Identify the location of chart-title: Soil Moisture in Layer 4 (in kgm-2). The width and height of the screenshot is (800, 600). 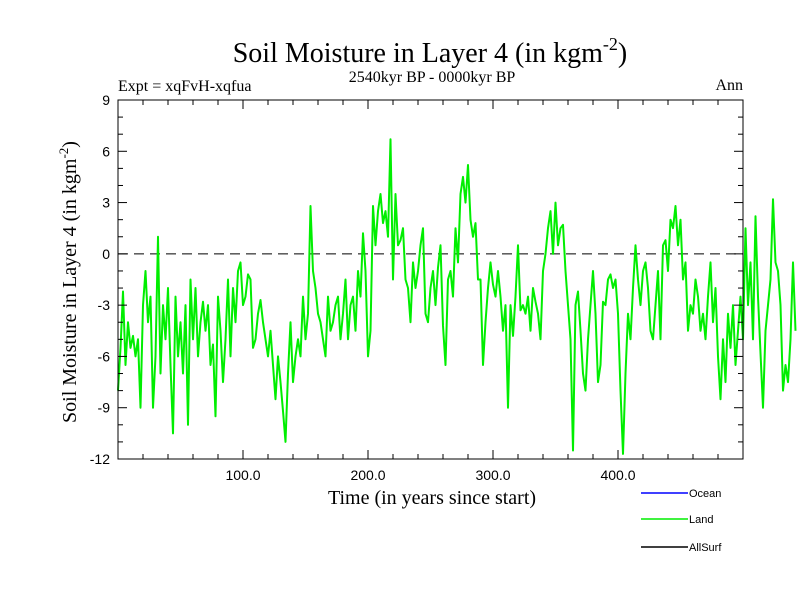
(430, 51).